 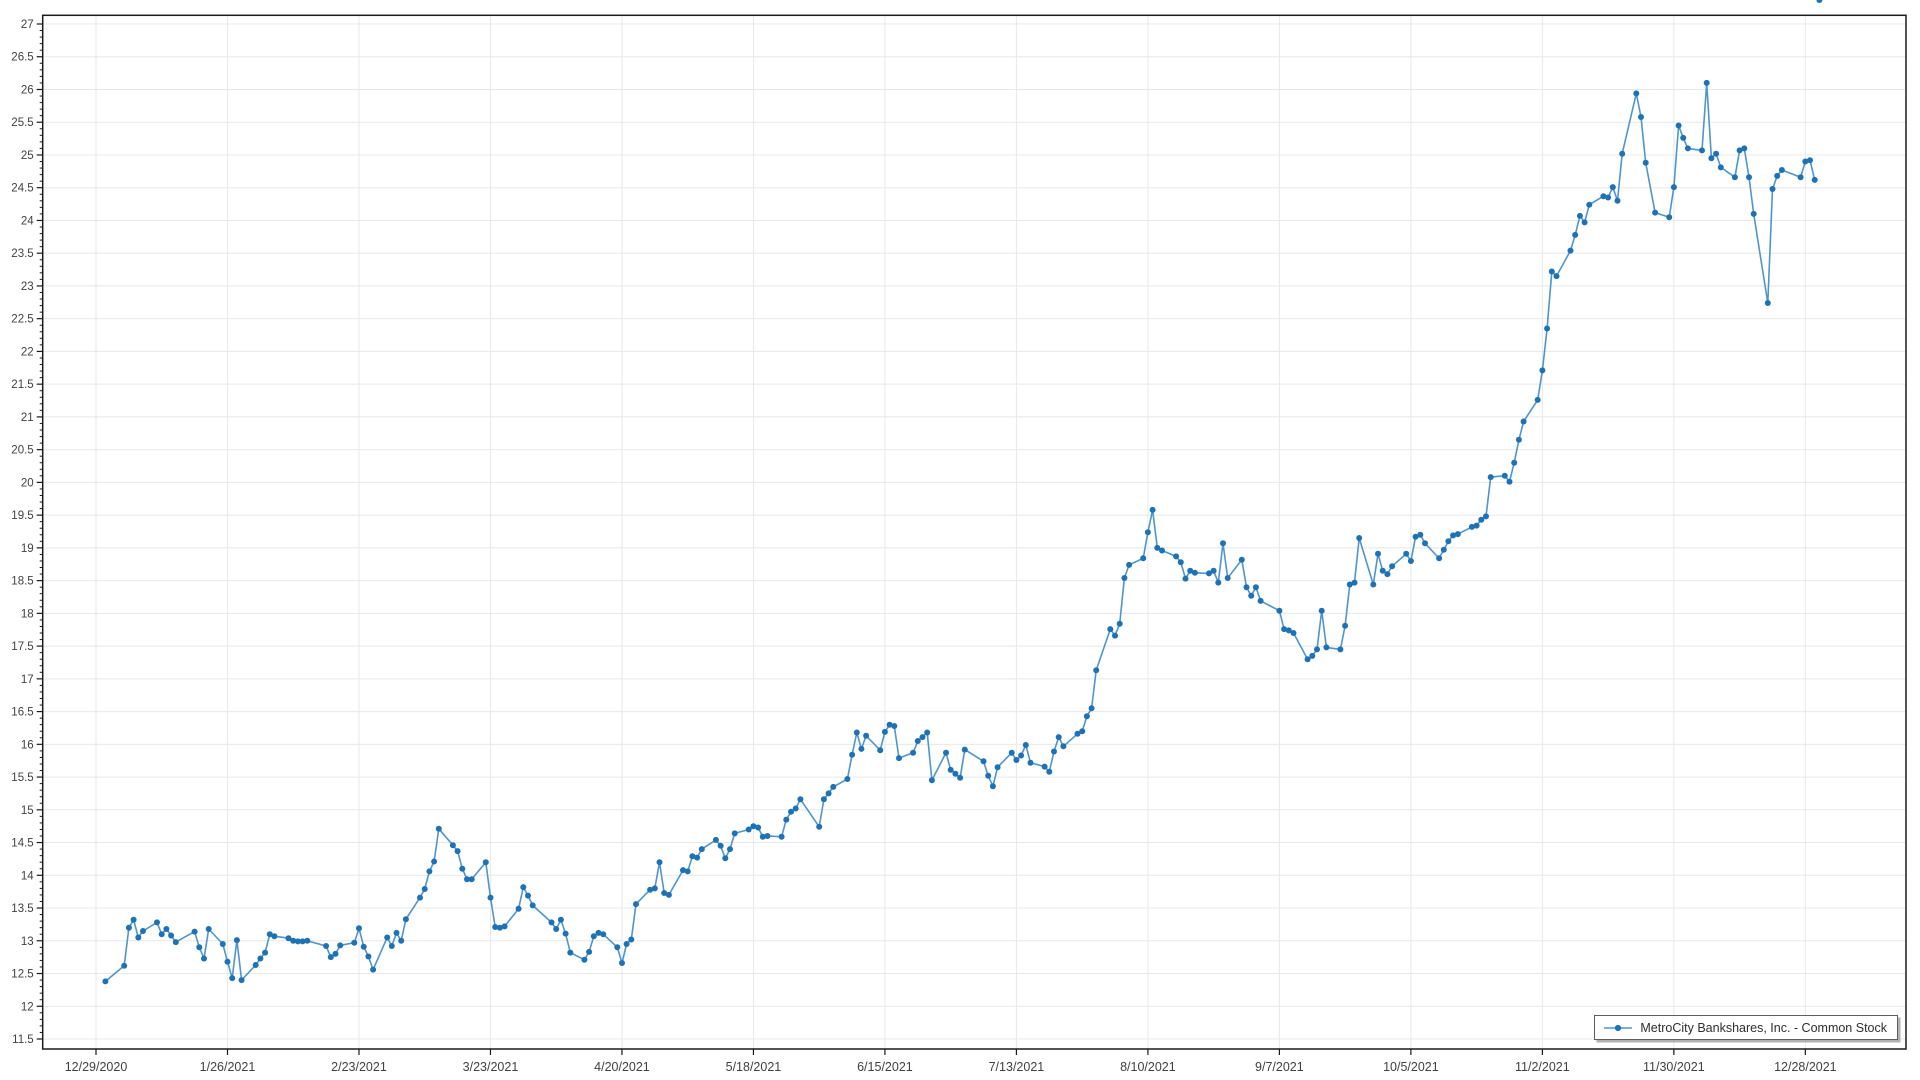 What do you see at coordinates (27, 811) in the screenshot?
I see `y-tick-label: 15` at bounding box center [27, 811].